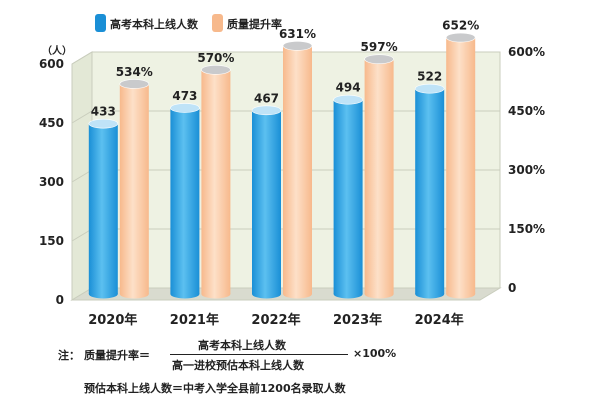 The image size is (591, 403). I want to click on bar-3-rate, so click(379, 176).